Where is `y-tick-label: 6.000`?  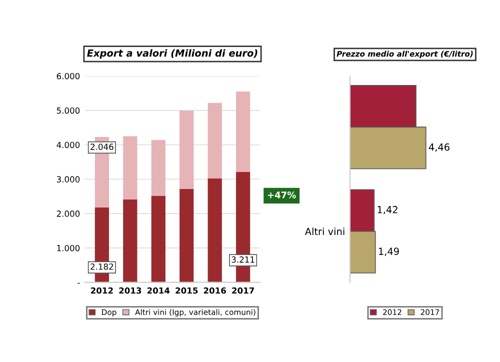
y-tick-label: 6.000 is located at coordinates (68, 76).